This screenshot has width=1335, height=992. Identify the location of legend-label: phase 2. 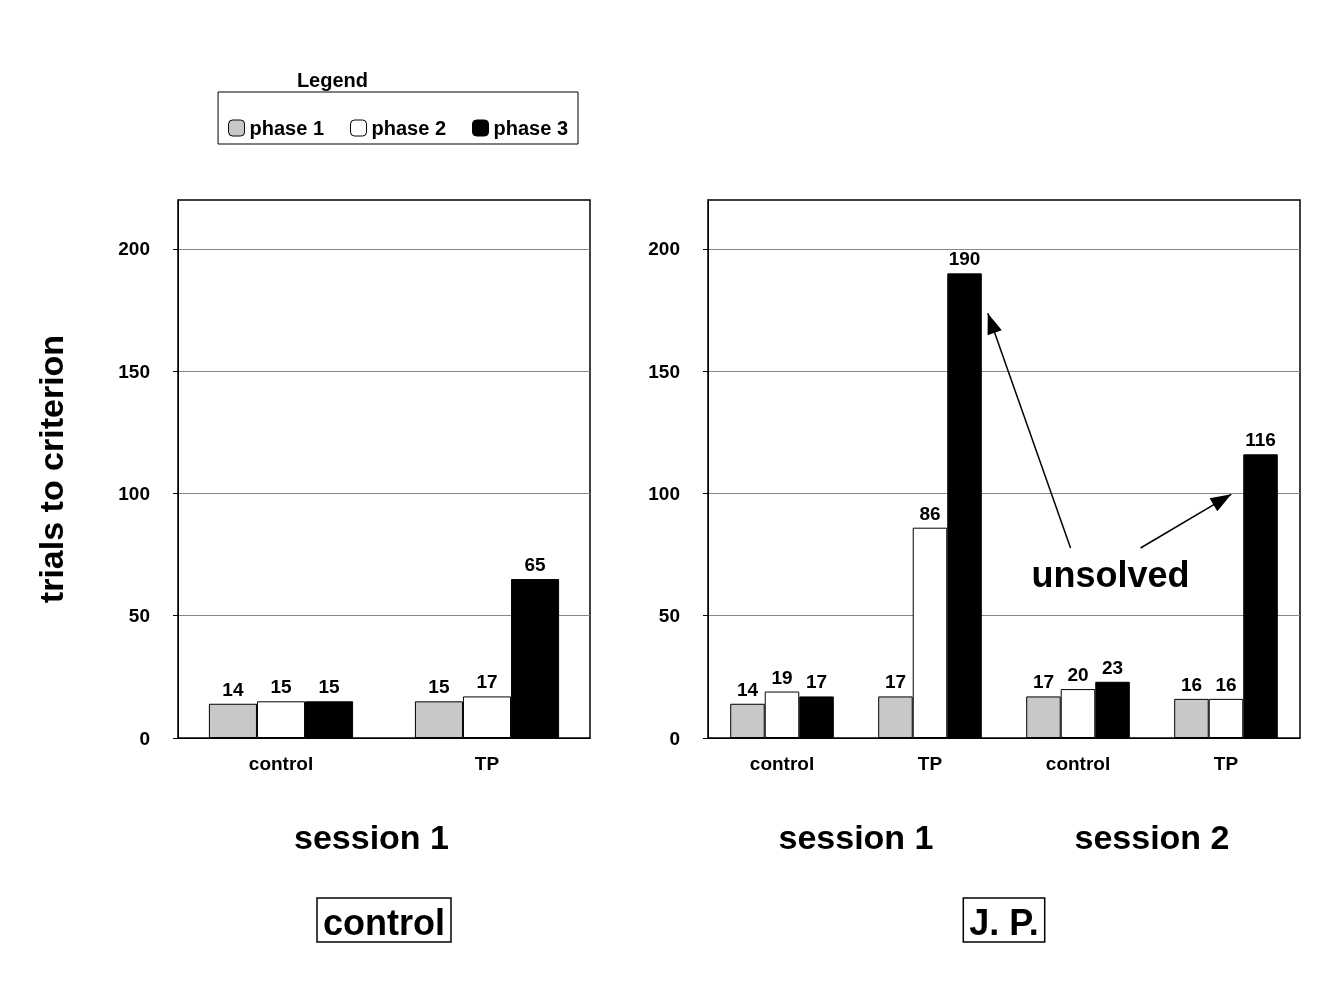
(409, 128).